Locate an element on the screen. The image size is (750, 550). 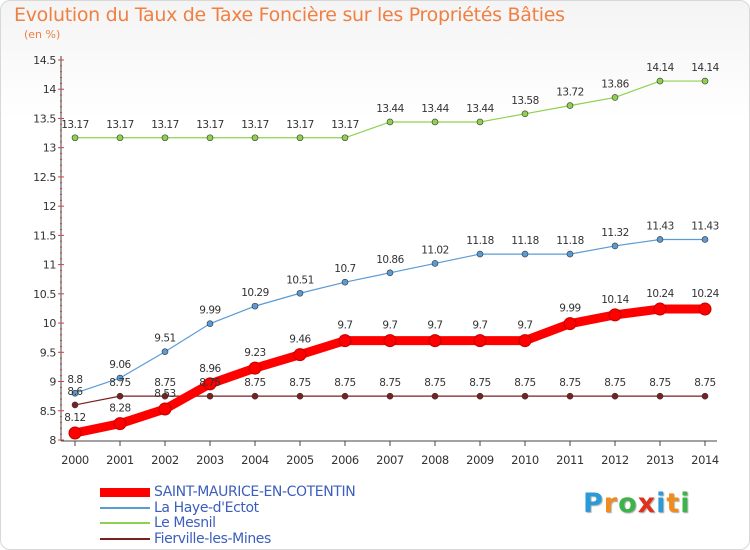
y-tick-label: 13 is located at coordinates (50, 148).